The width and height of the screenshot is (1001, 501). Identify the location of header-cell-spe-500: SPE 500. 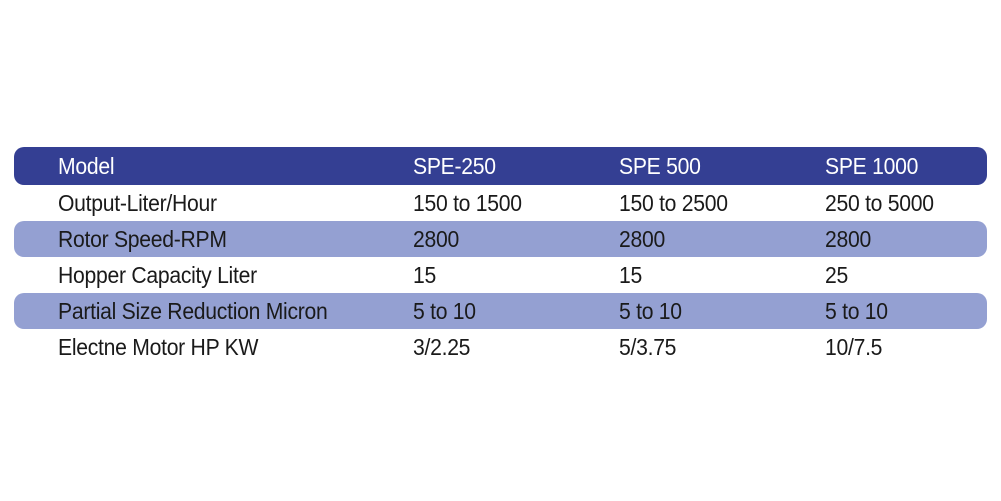
(660, 165).